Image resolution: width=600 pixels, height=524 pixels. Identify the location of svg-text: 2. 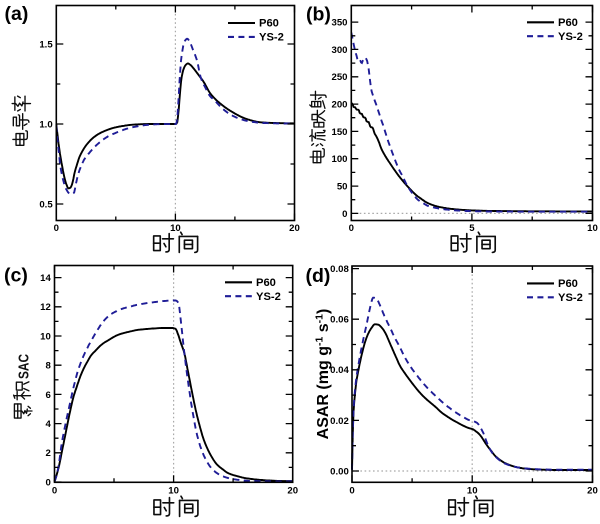
(47, 453).